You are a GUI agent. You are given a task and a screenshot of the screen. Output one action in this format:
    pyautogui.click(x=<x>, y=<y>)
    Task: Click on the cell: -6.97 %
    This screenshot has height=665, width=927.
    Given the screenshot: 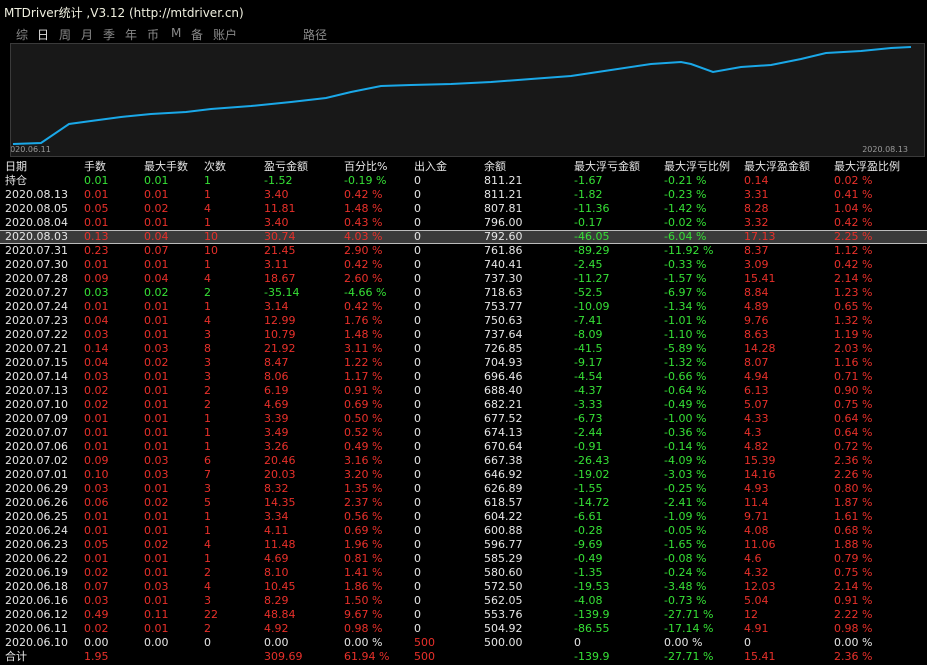 What is the action you would take?
    pyautogui.click(x=685, y=292)
    